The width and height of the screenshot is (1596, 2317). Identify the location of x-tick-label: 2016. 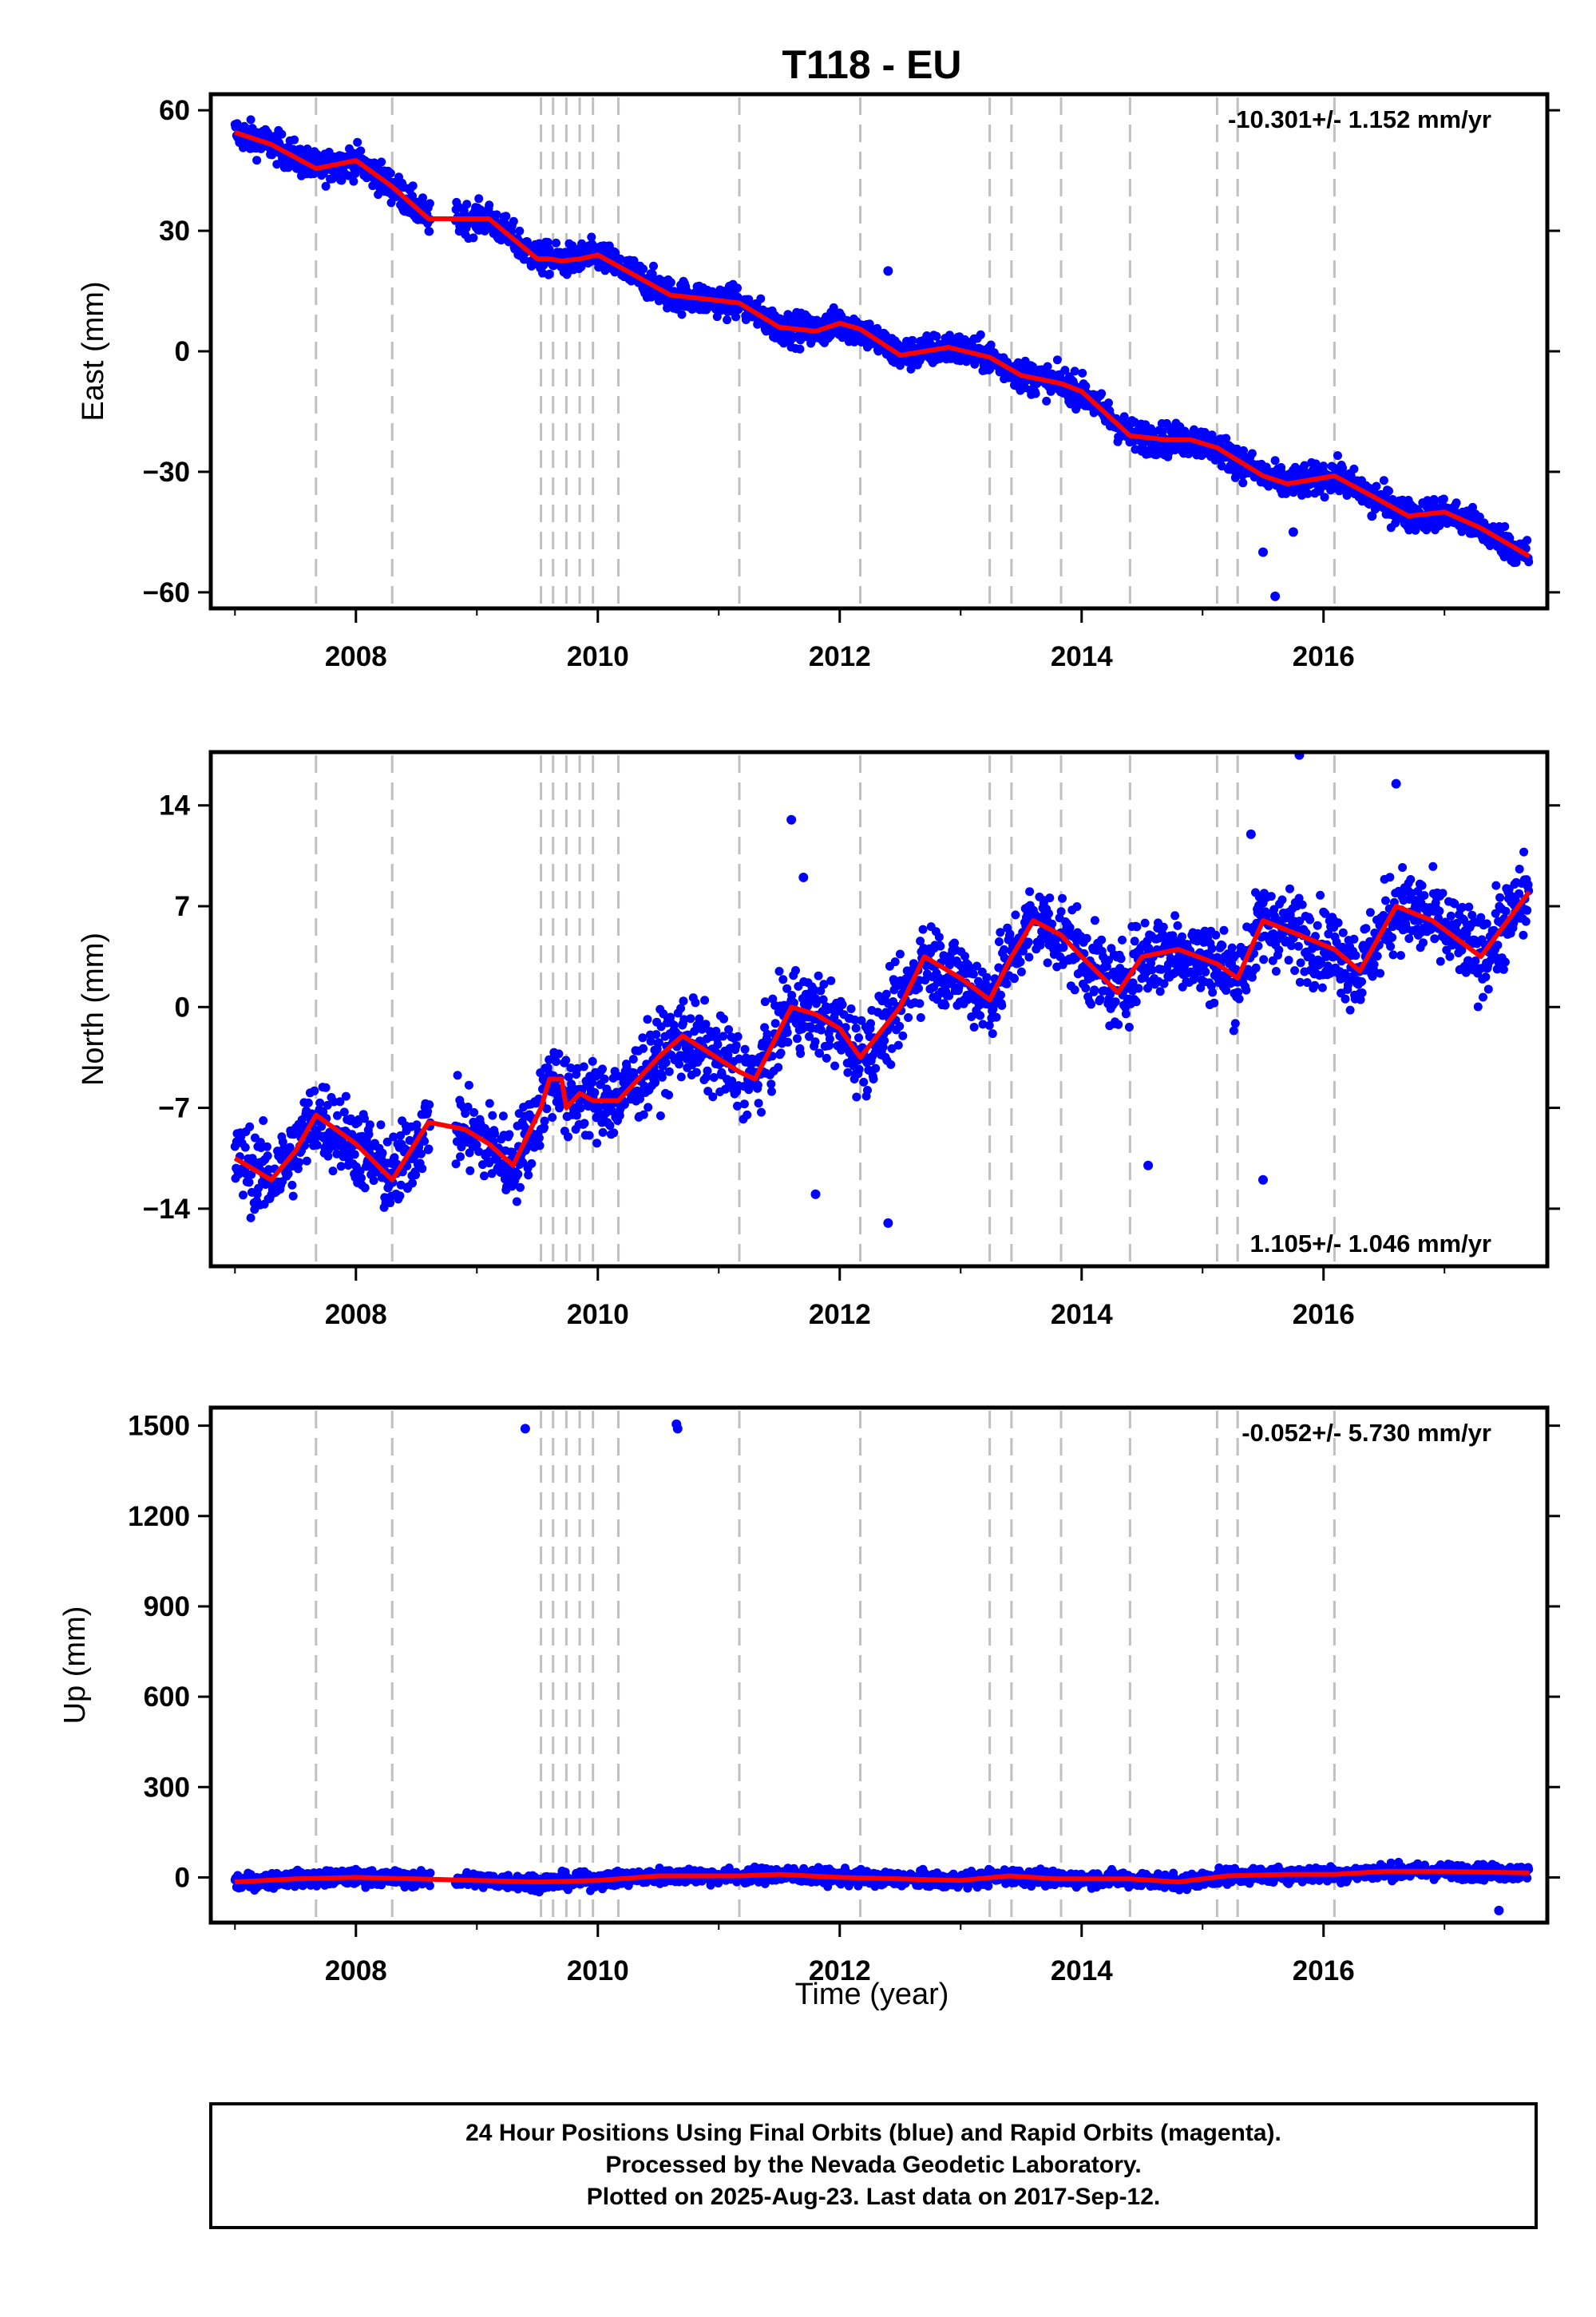
(1324, 1314).